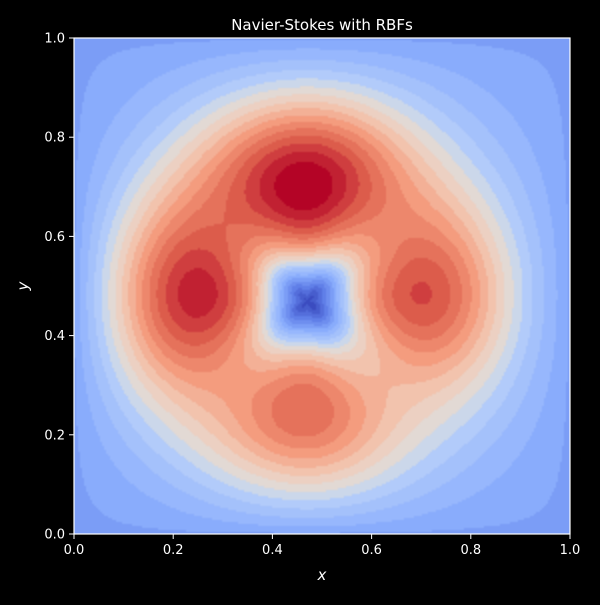  I want to click on chart-title: Navier-Stokes with RBFs, so click(322, 25).